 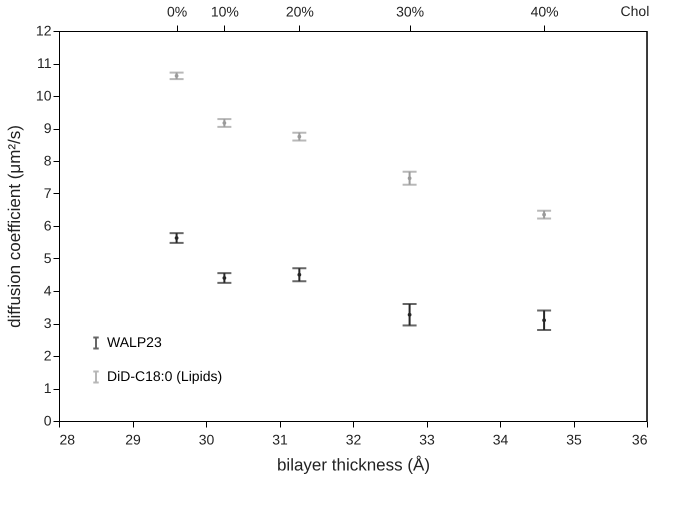 I want to click on y-tick-label: 1, so click(x=48, y=388).